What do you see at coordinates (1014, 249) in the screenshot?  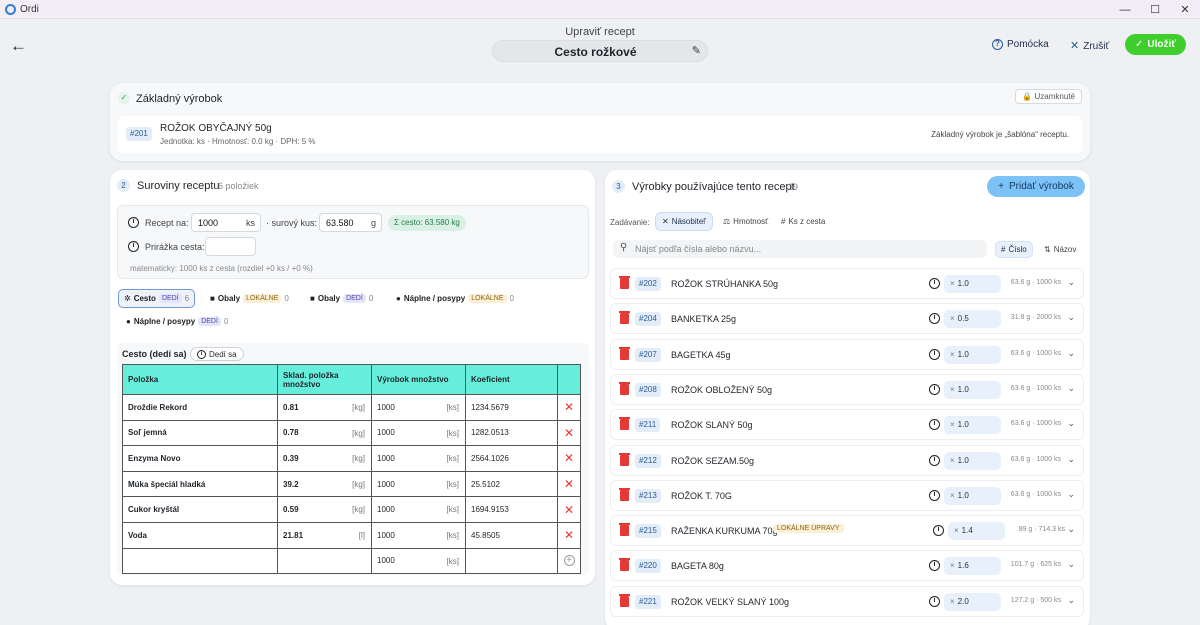 I see `sort-by-number: # Číslo` at bounding box center [1014, 249].